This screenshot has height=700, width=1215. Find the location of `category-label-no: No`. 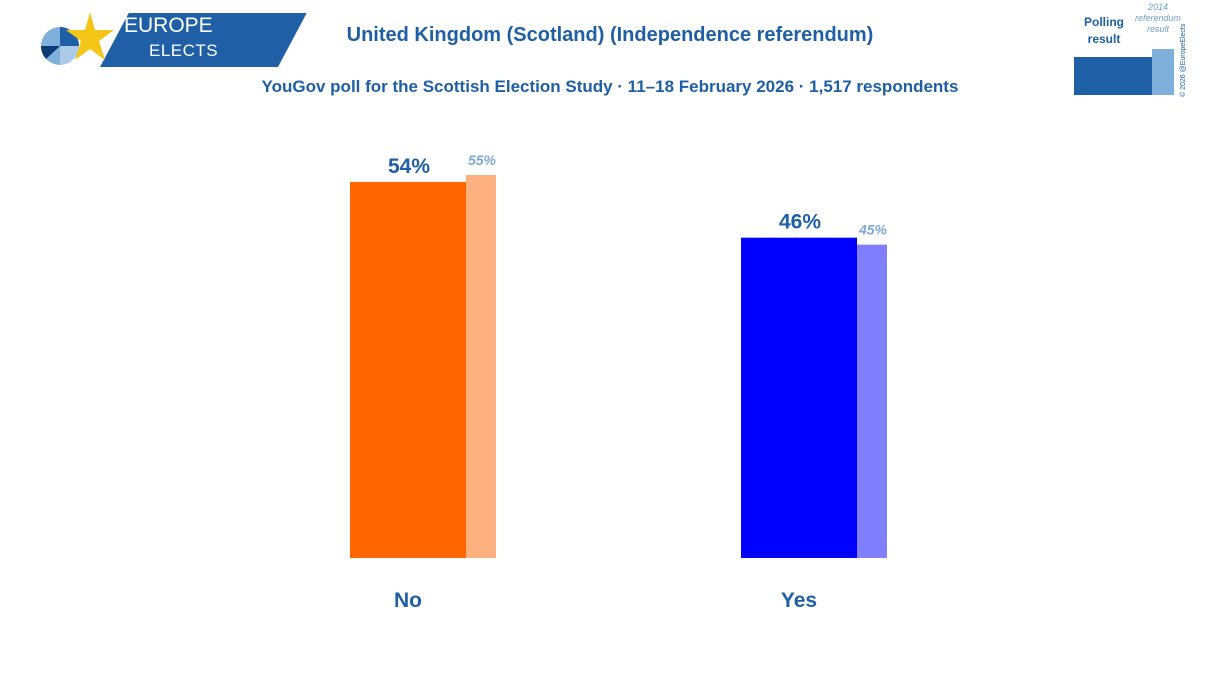

category-label-no: No is located at coordinates (408, 600).